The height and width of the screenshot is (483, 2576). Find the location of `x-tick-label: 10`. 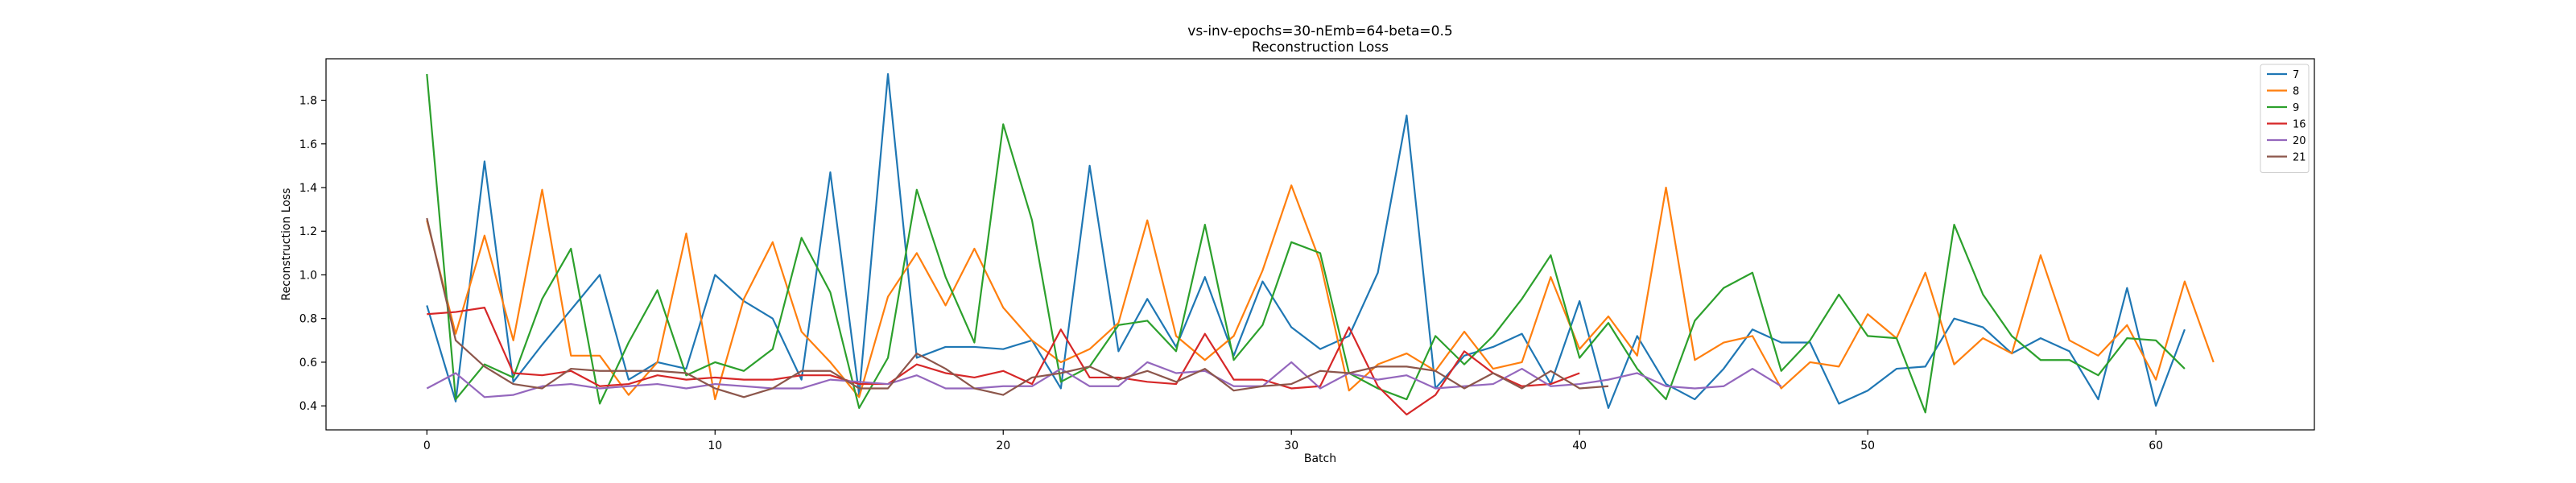

x-tick-label: 10 is located at coordinates (715, 446).